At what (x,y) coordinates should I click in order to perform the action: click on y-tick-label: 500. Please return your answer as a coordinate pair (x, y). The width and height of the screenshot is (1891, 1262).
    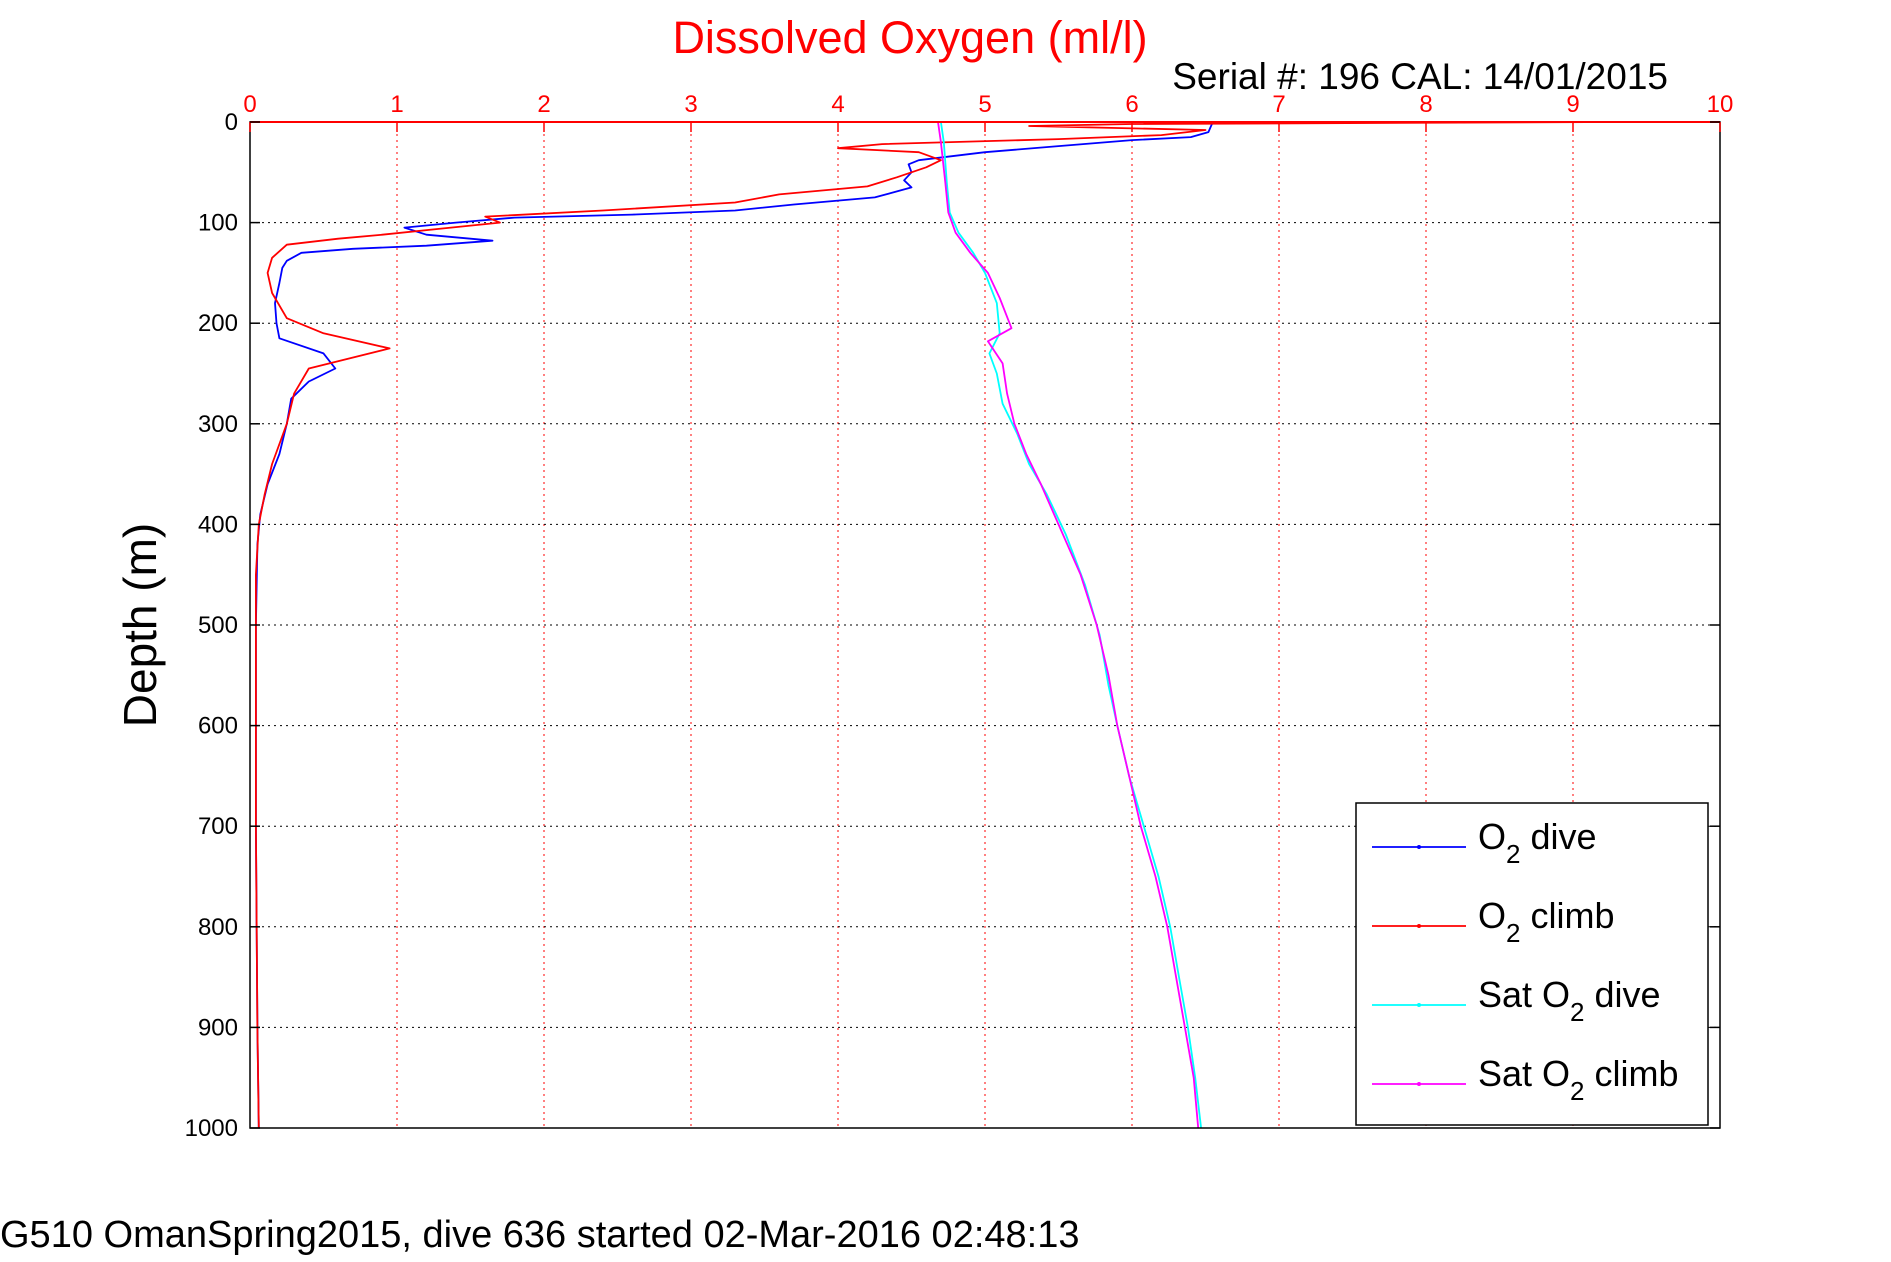
    Looking at the image, I should click on (218, 625).